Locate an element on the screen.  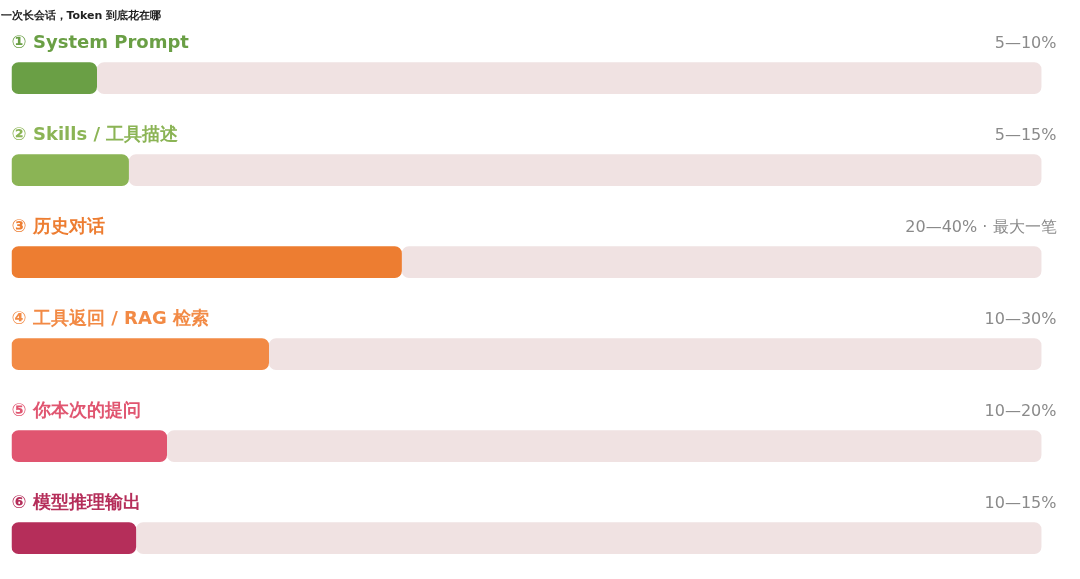
annotation: 5—15% is located at coordinates (1025, 134).